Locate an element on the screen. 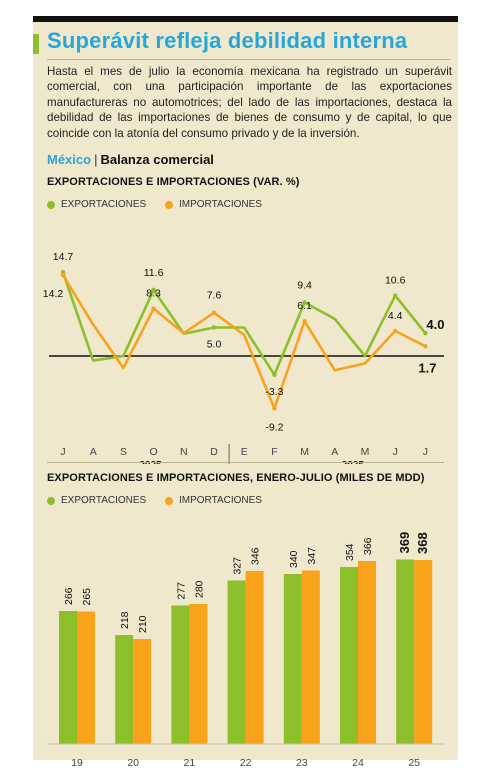 This screenshot has height=768, width=491. title-accent-bar is located at coordinates (36, 44).